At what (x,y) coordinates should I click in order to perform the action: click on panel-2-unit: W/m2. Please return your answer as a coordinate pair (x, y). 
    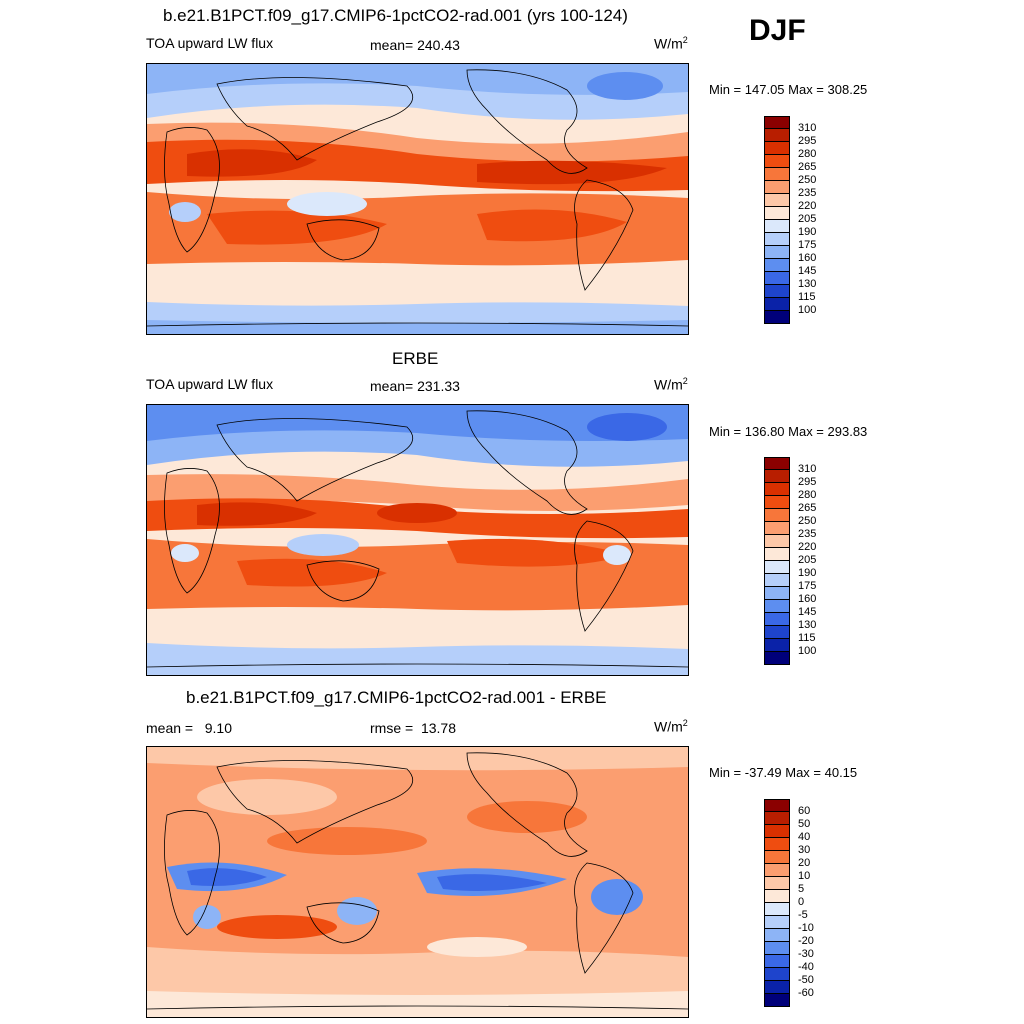
    Looking at the image, I should click on (671, 384).